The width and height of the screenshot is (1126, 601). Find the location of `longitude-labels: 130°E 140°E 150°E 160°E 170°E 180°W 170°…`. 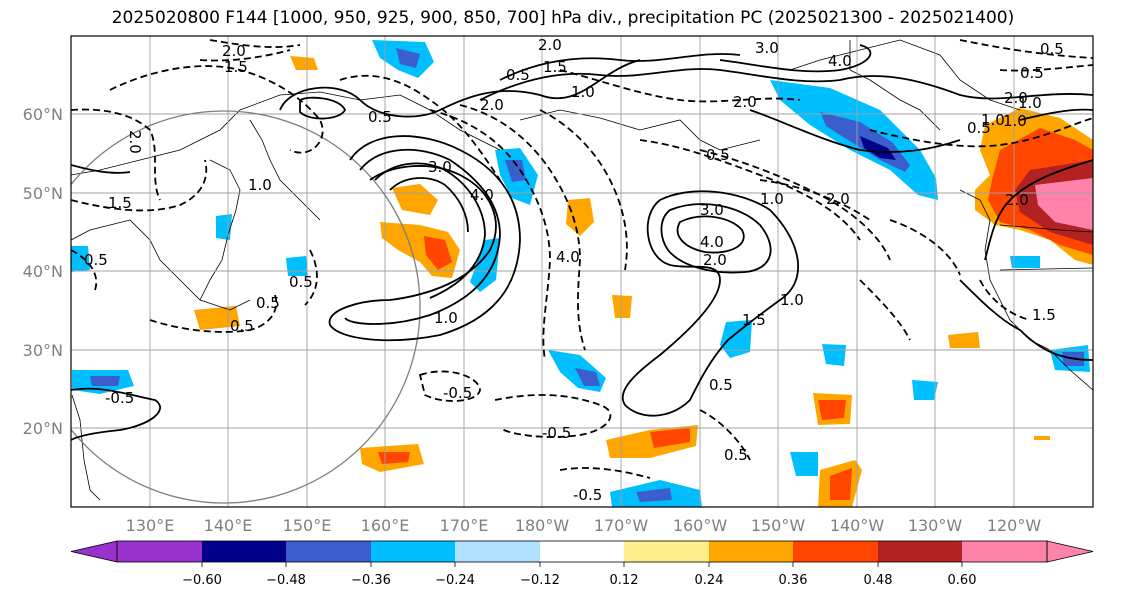

longitude-labels: 130°E 140°E 150°E 160°E 170°E 180°W 170°… is located at coordinates (584, 525).